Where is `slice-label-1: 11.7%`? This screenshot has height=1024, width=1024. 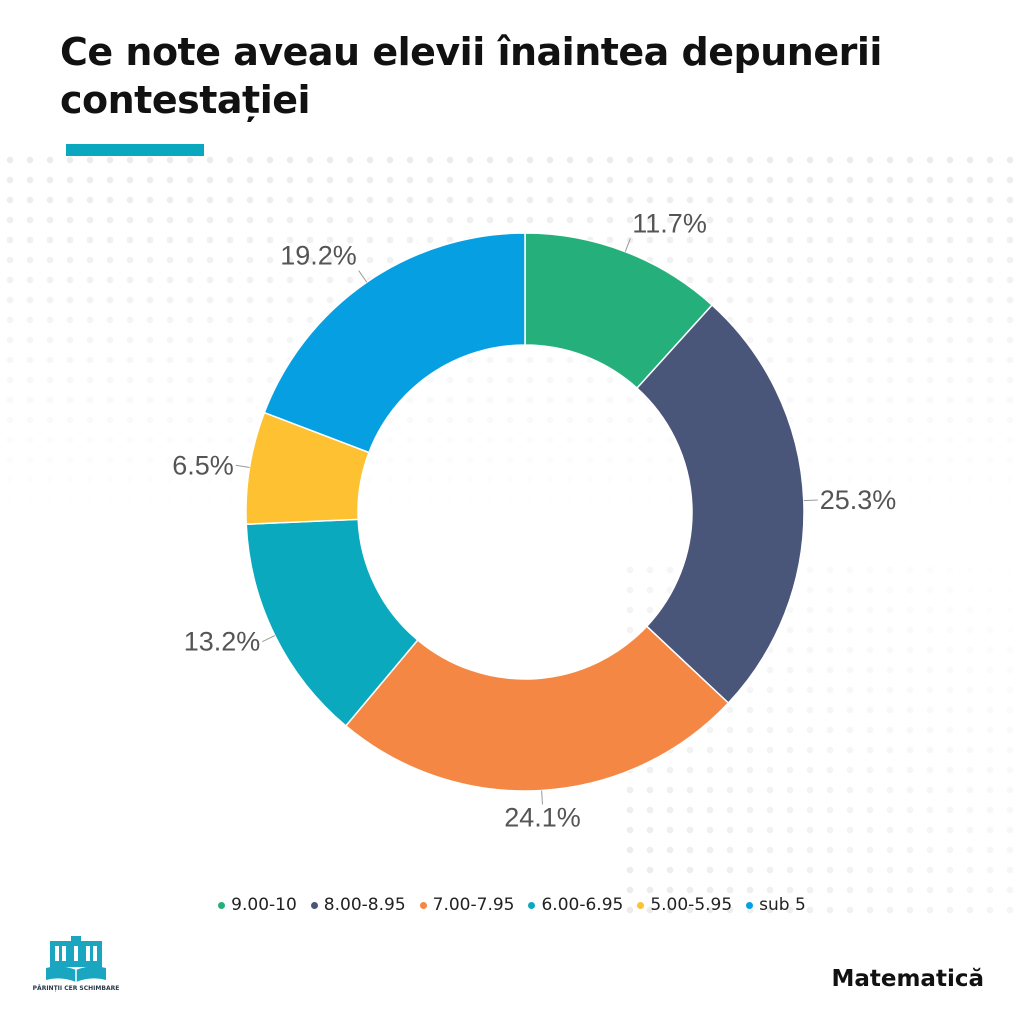 slice-label-1: 11.7% is located at coordinates (669, 224).